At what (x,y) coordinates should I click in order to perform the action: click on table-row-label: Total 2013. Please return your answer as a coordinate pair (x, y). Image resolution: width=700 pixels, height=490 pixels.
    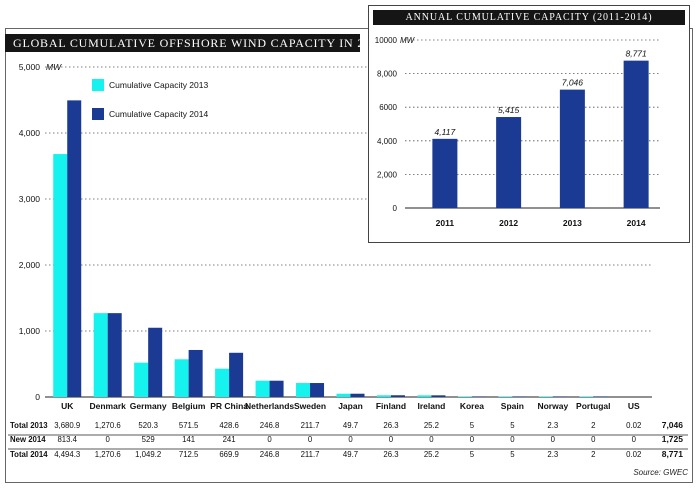
    Looking at the image, I should click on (29, 425).